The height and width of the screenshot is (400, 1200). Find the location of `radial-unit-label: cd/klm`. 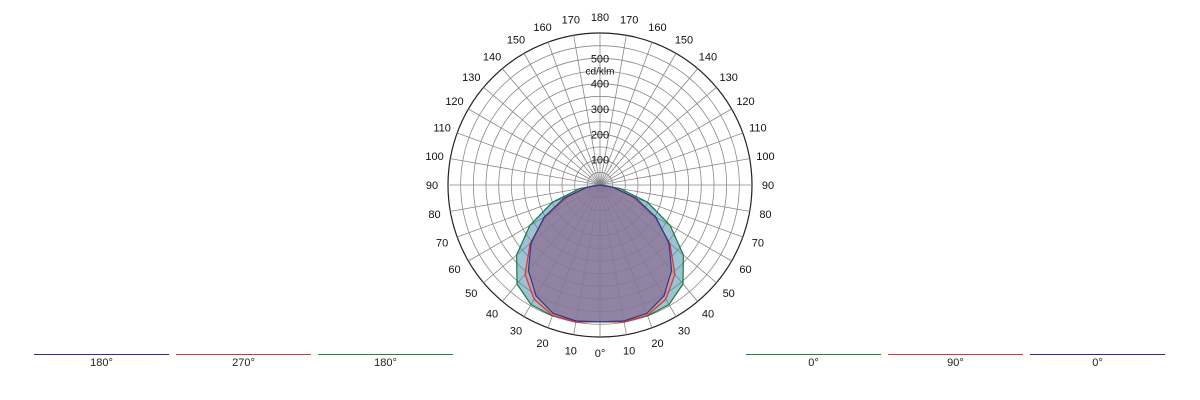

radial-unit-label: cd/klm is located at coordinates (600, 71).